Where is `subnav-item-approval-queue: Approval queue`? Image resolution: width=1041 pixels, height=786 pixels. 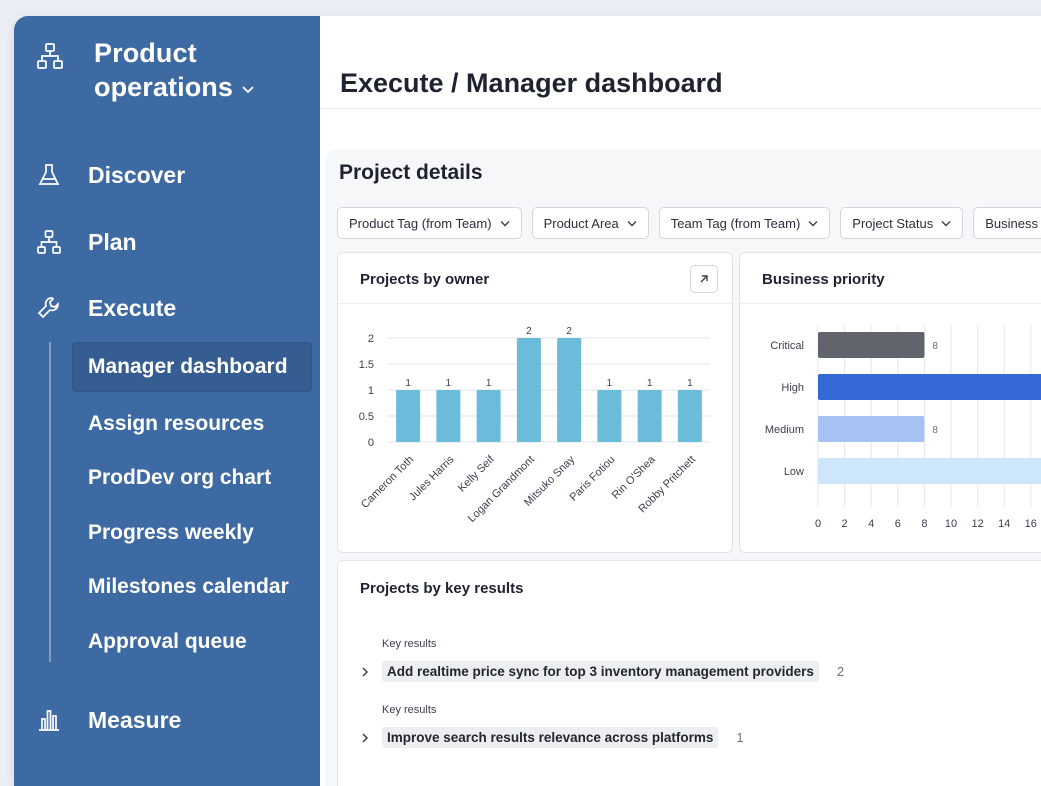 subnav-item-approval-queue: Approval queue is located at coordinates (192, 642).